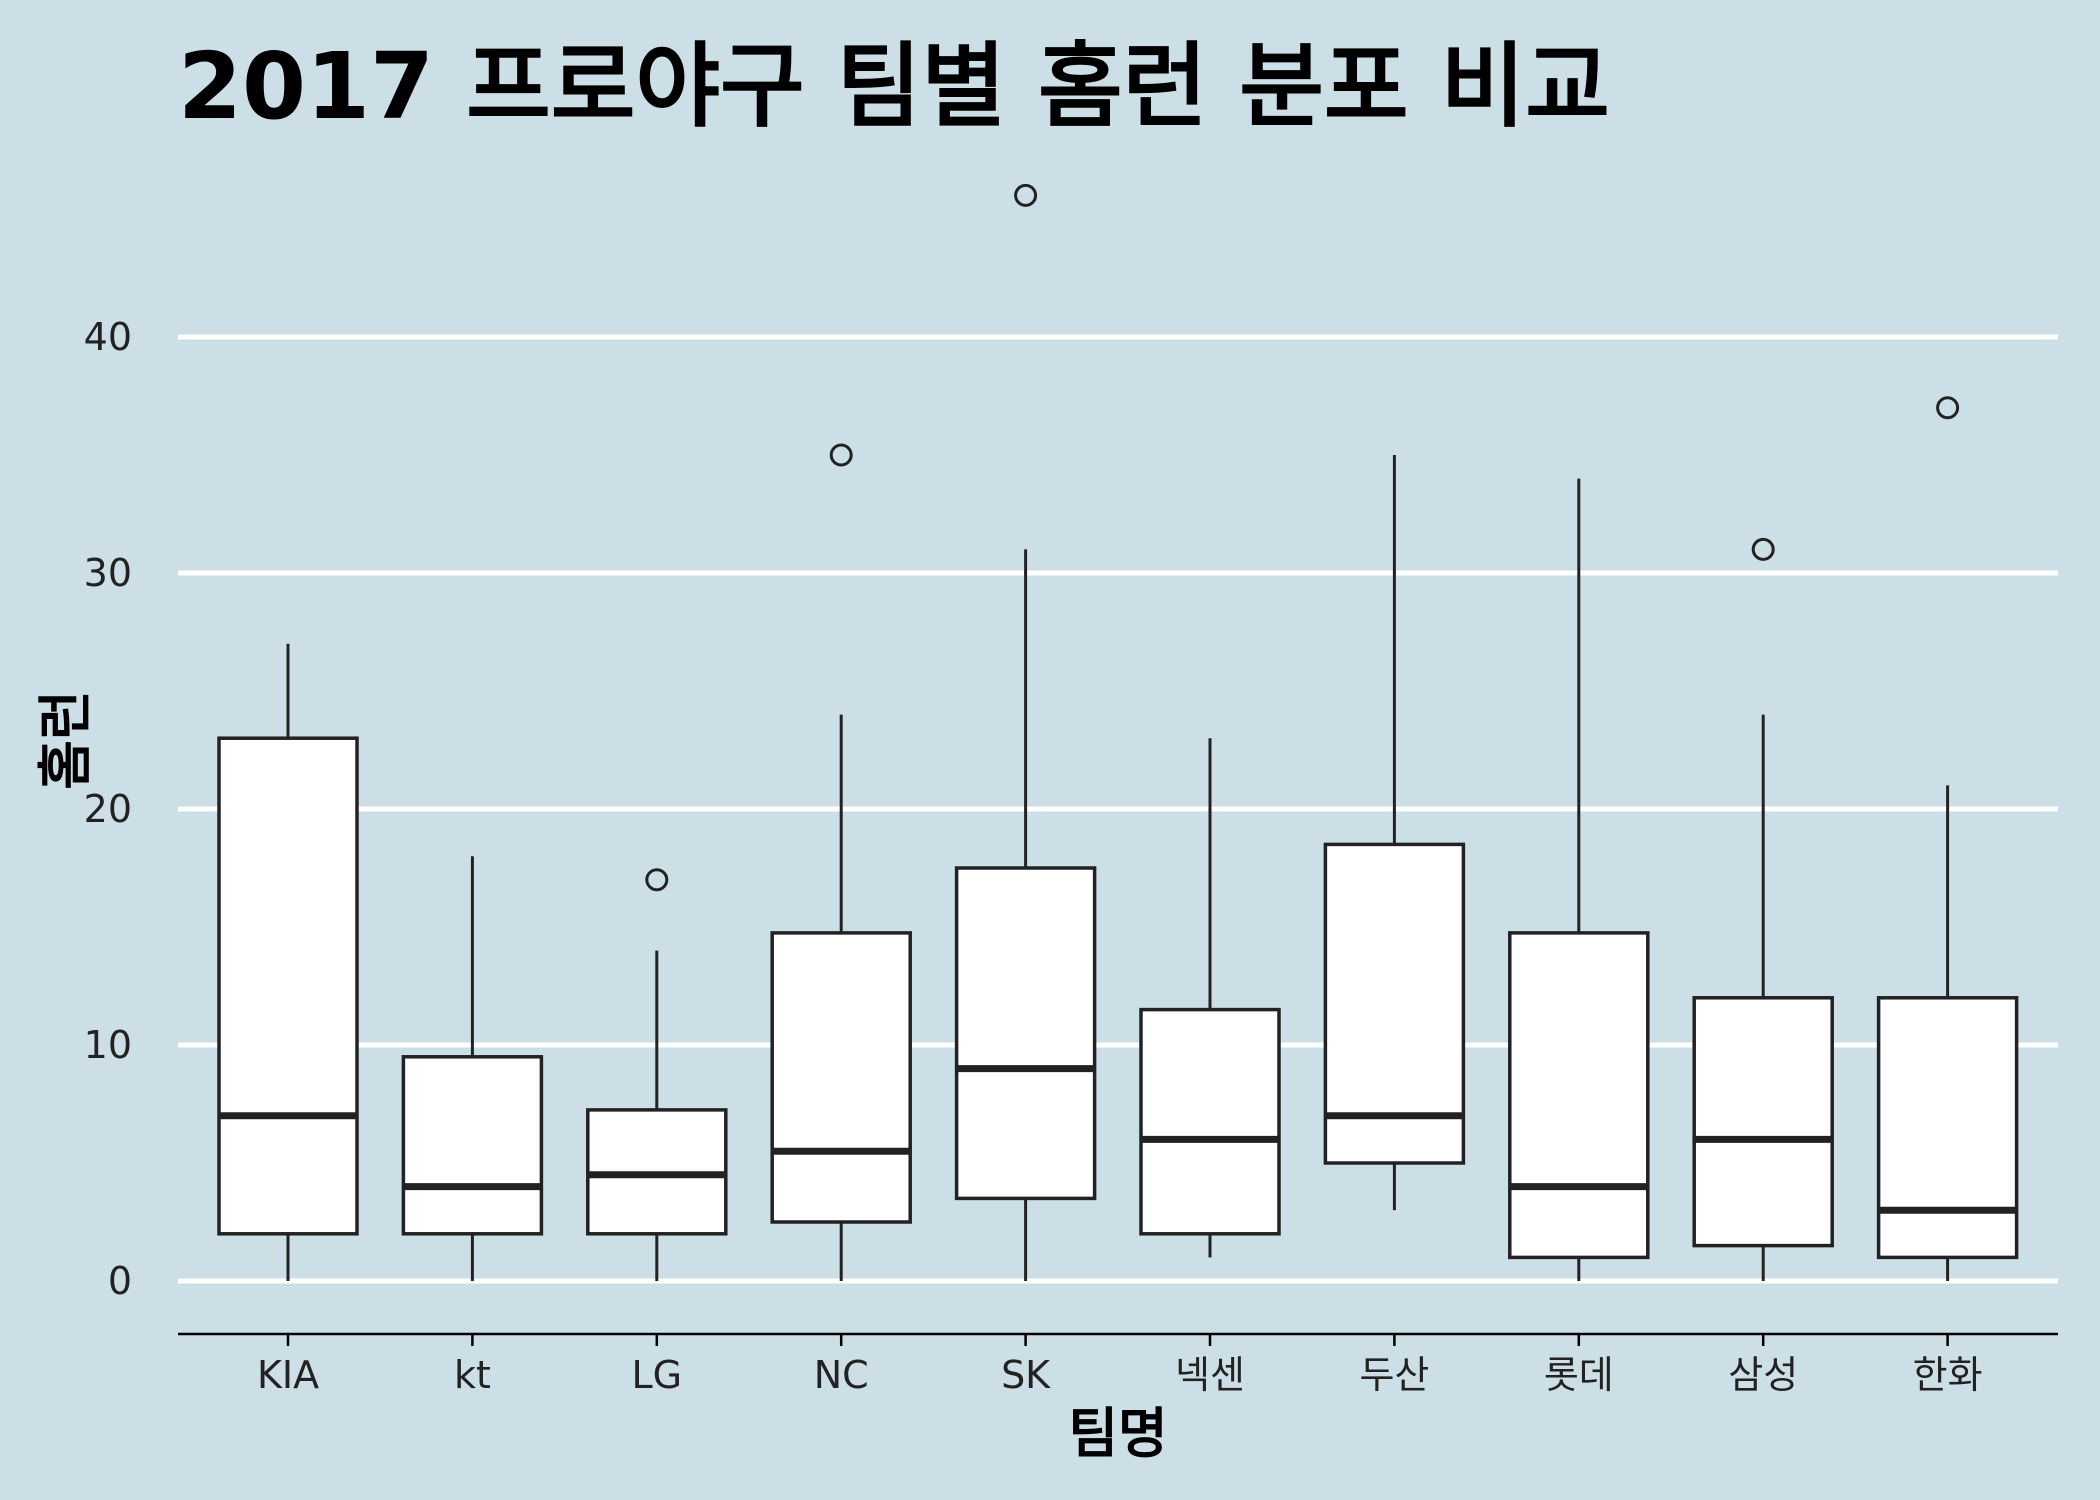 This screenshot has width=2100, height=1500. Describe the element at coordinates (656, 1375) in the screenshot. I see `x-tick-label: LG` at that location.